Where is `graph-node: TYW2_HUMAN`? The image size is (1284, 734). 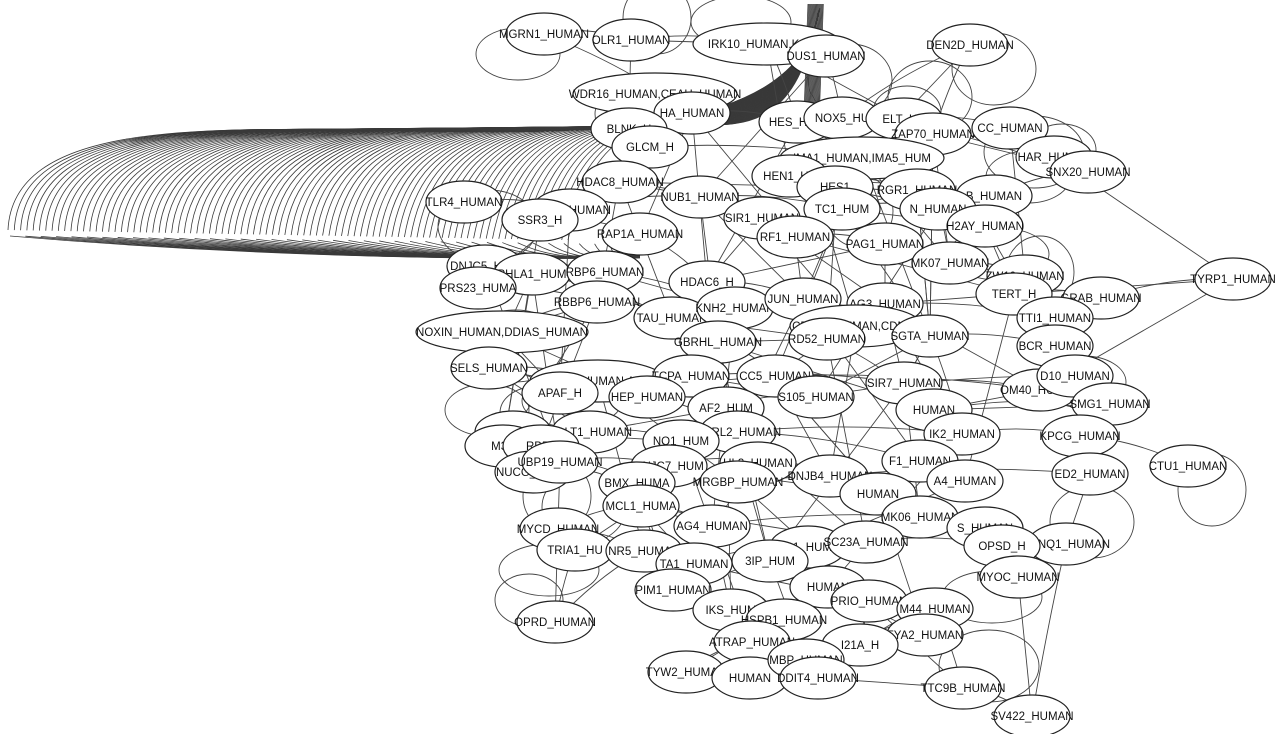 graph-node: TYW2_HUMAN is located at coordinates (686, 672).